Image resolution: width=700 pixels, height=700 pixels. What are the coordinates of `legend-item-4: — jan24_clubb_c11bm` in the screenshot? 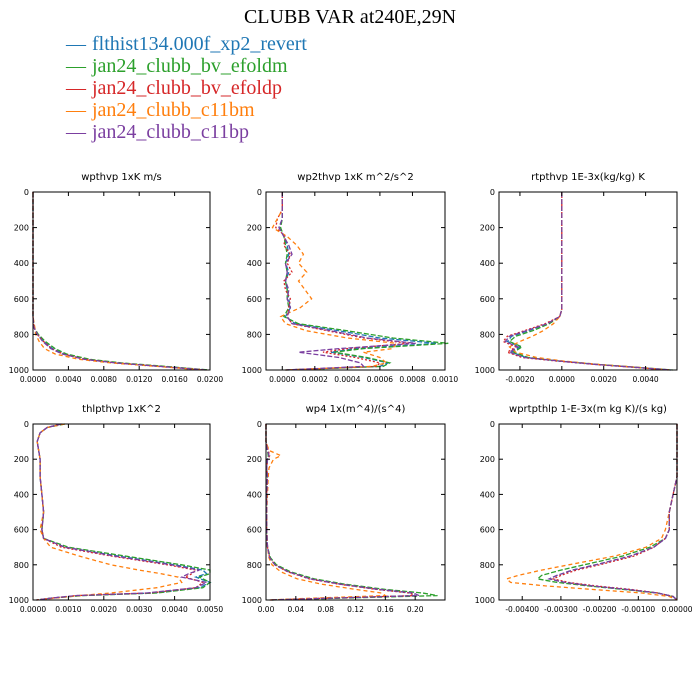 It's located at (186, 110).